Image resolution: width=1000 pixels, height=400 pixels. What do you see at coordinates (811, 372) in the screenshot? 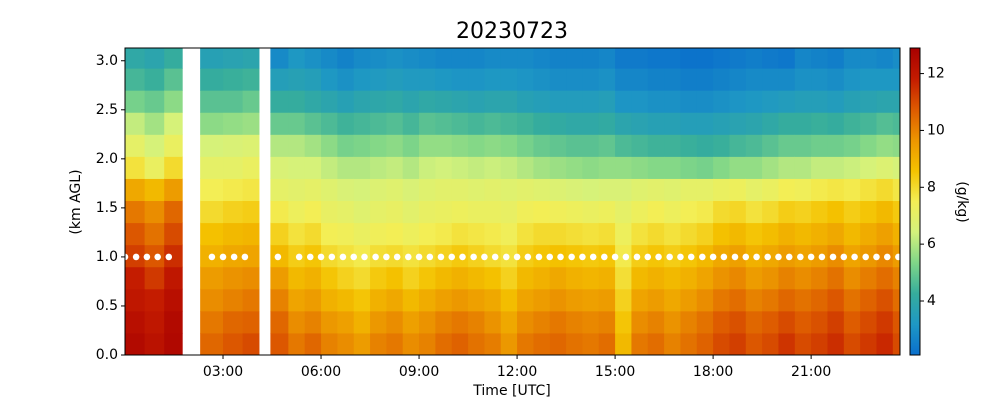
I see `x-tick-label: 21:00` at bounding box center [811, 372].